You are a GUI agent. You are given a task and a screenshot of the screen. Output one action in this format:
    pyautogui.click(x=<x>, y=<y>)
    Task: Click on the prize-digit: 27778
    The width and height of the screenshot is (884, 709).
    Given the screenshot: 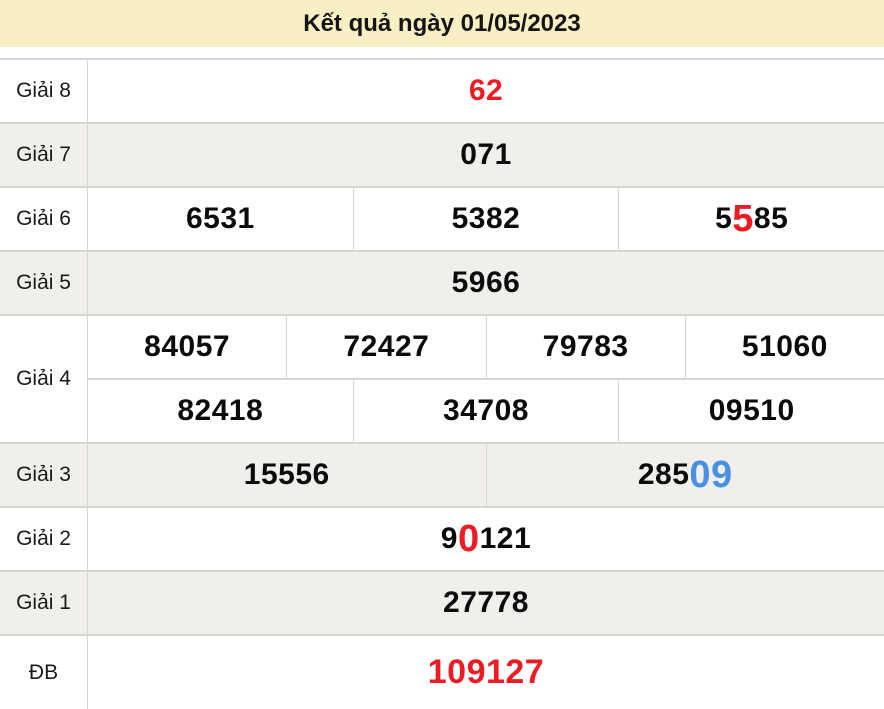 What is the action you would take?
    pyautogui.click(x=486, y=602)
    